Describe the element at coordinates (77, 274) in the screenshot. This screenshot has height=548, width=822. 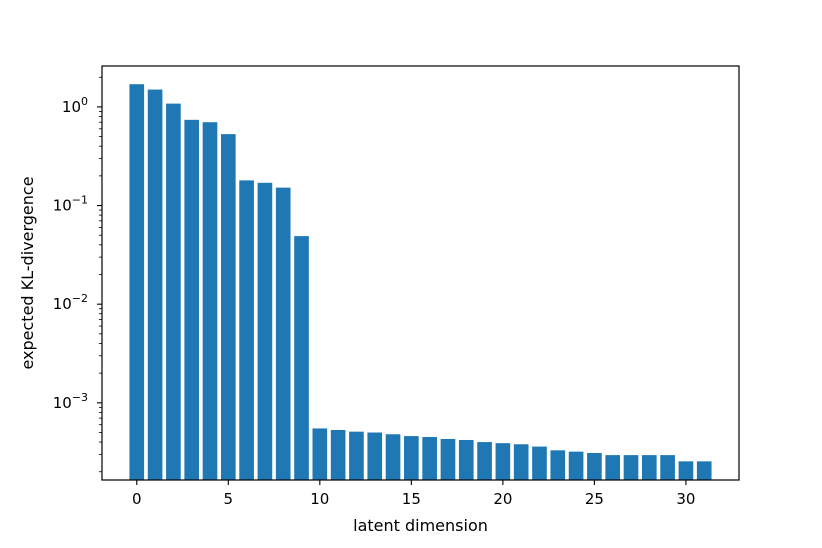
I see `y-ticks-group: 10⁰ 10⁻¹ 10⁻² 10⁻³` at that location.